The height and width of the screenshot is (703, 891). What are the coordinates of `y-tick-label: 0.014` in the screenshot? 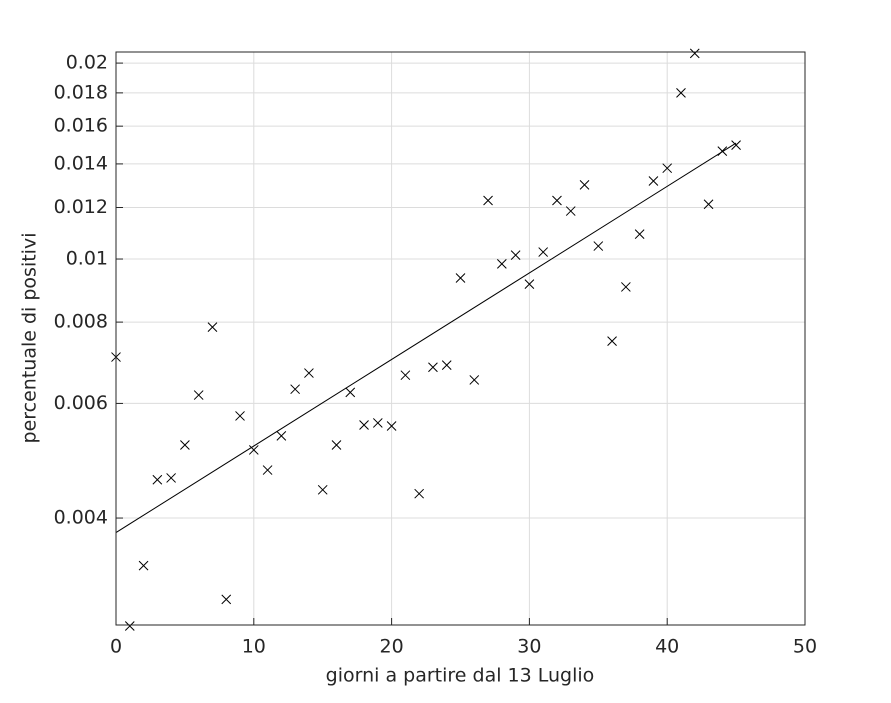 It's located at (81, 163).